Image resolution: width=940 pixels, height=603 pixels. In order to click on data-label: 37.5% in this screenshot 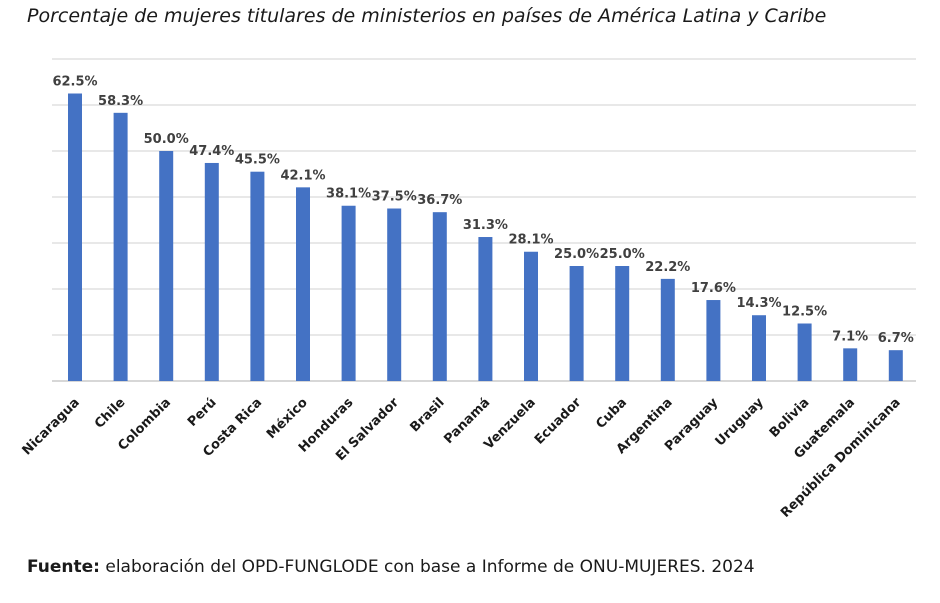, I will do `click(394, 197)`.